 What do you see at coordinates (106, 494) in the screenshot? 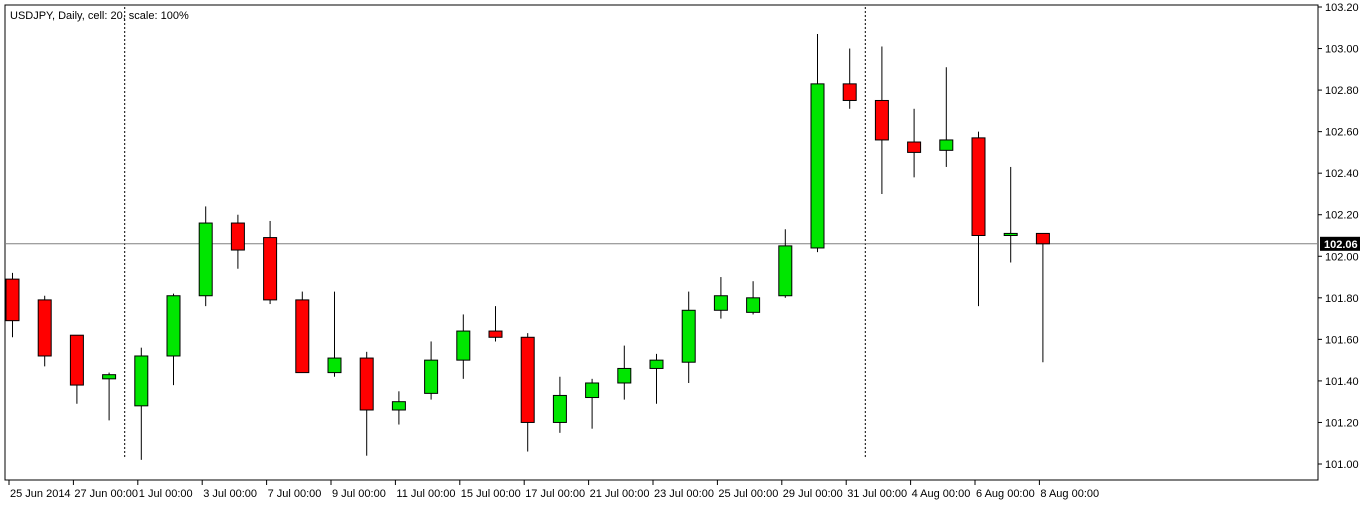
I see `x-tick-label: 27 Jun 00:00` at bounding box center [106, 494].